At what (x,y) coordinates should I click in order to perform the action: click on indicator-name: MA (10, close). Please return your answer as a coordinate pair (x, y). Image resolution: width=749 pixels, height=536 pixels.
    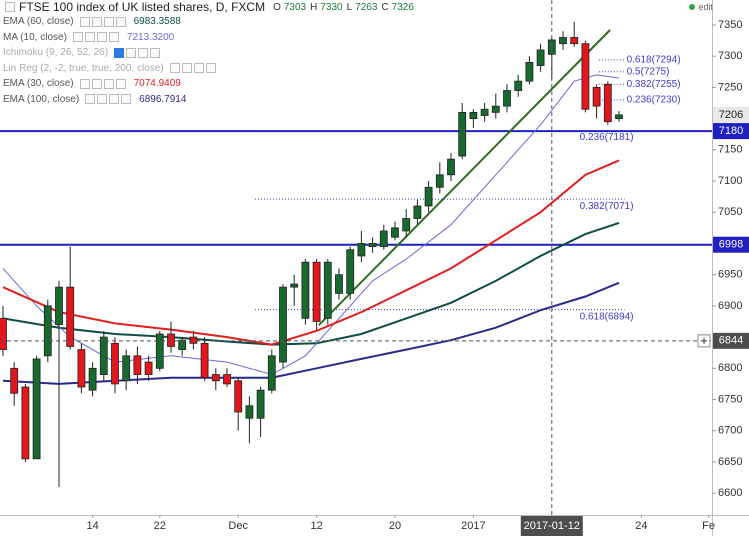
    Looking at the image, I should click on (35, 37).